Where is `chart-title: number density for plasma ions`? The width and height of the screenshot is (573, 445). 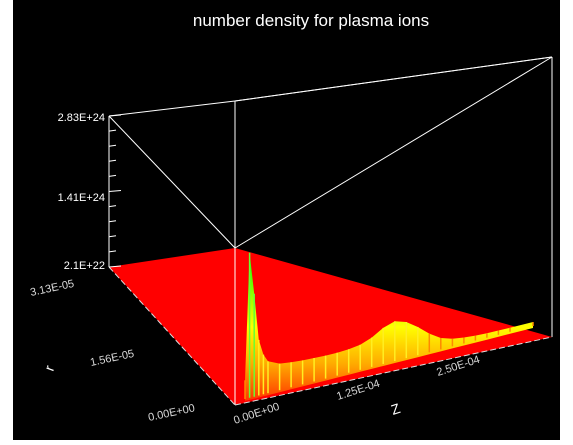 chart-title: number density for plasma ions is located at coordinates (311, 20).